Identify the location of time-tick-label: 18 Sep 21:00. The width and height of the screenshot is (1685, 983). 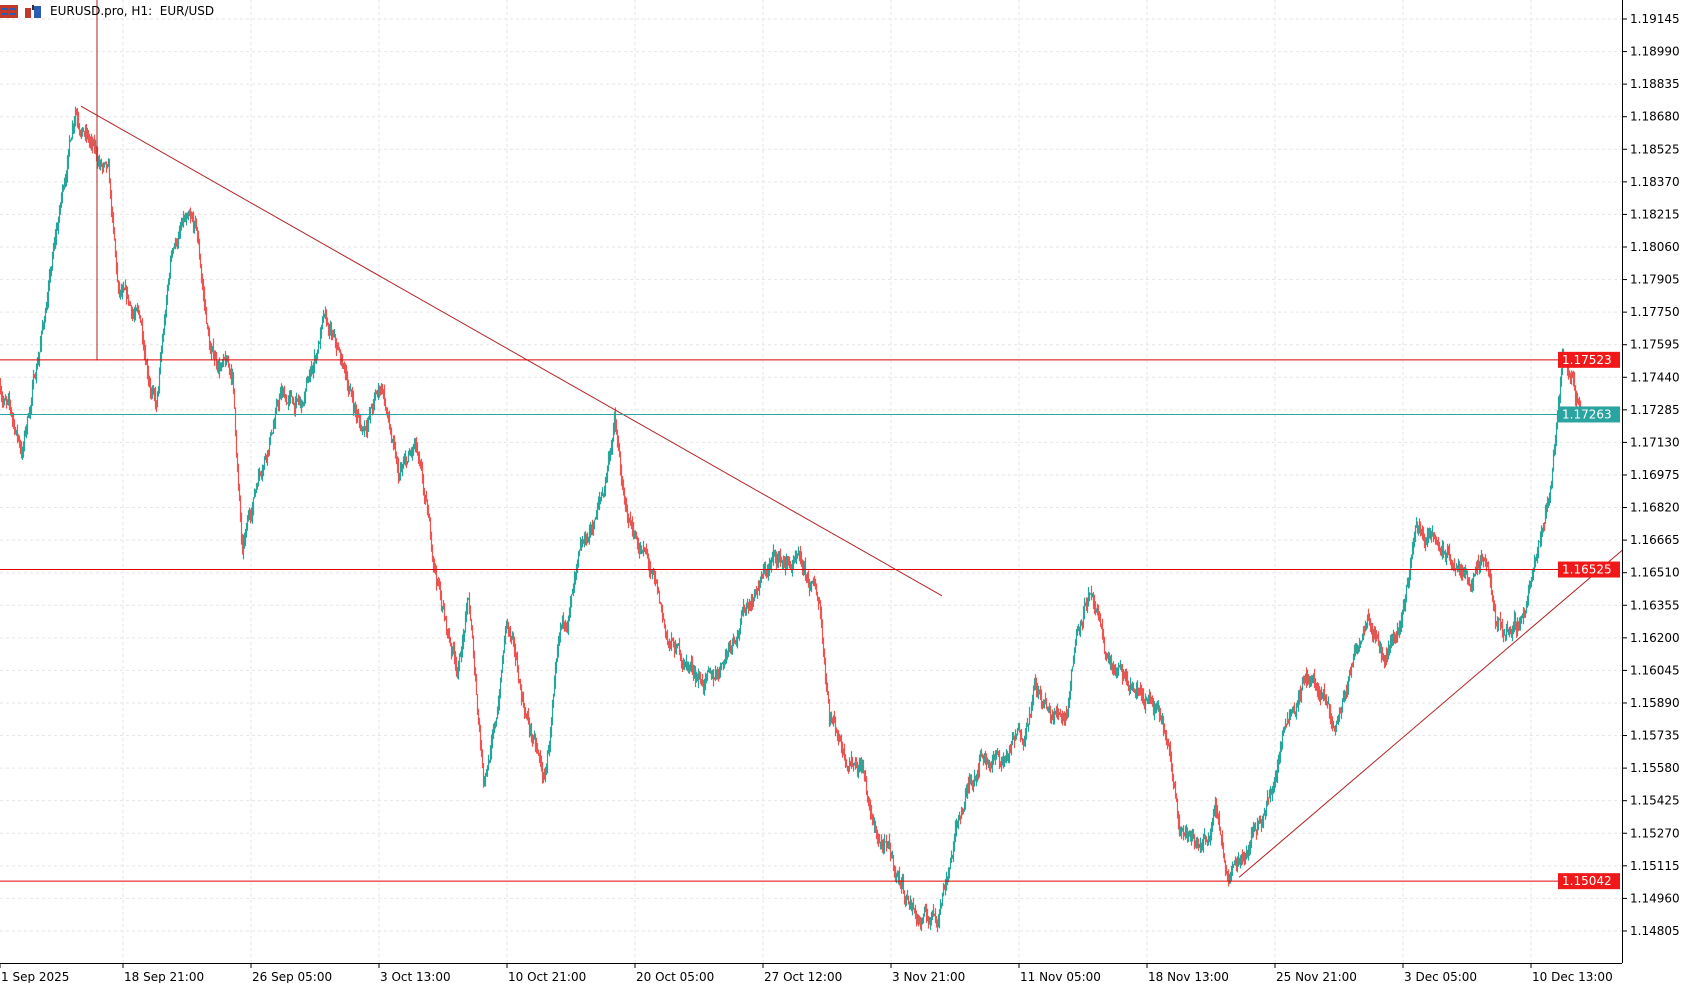
(164, 976).